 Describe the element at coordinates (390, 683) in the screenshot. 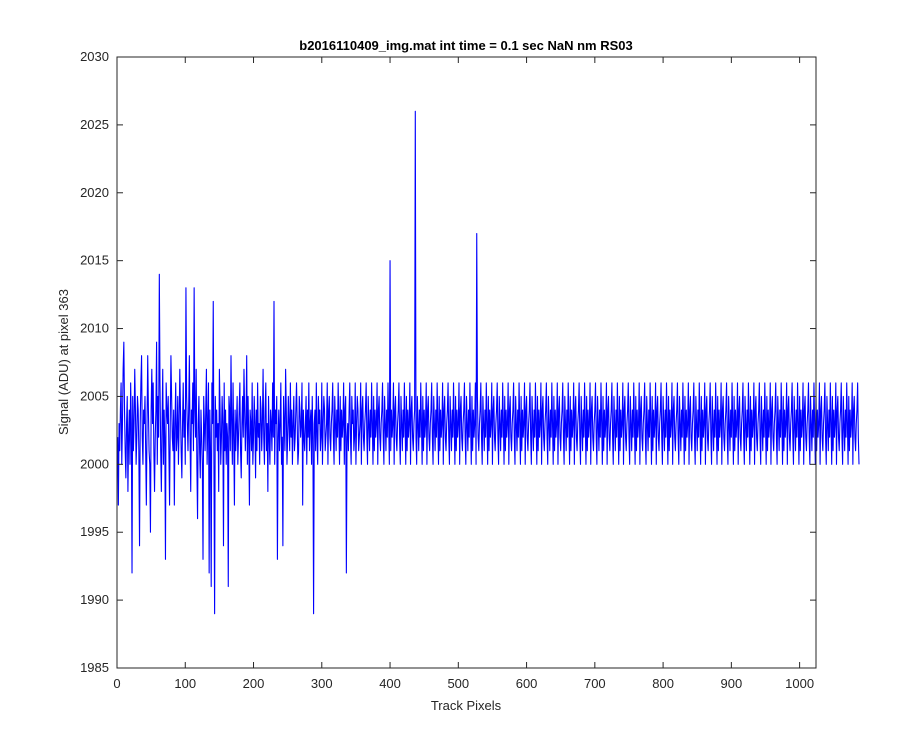

I see `x-tick-label: 400` at that location.